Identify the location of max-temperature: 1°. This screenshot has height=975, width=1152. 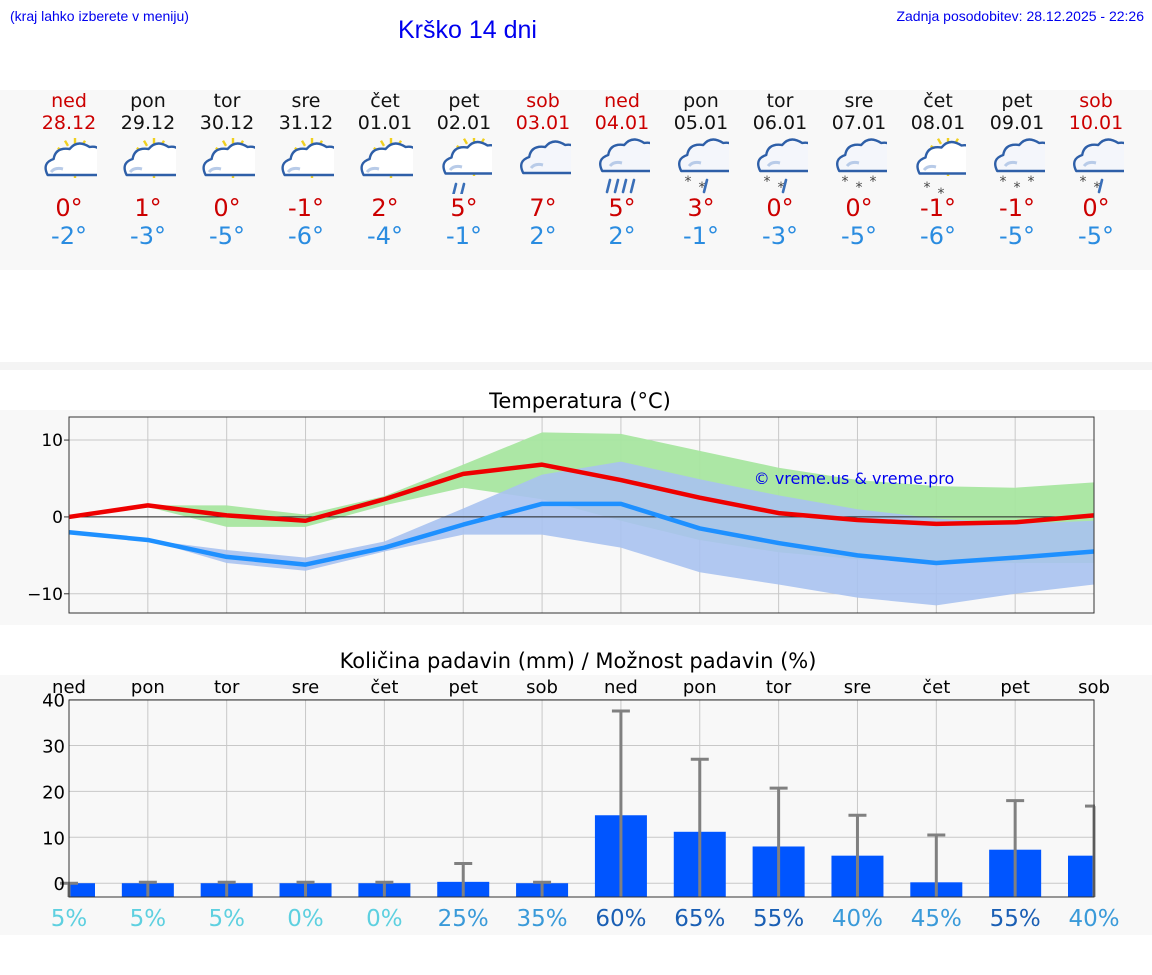
(148, 208).